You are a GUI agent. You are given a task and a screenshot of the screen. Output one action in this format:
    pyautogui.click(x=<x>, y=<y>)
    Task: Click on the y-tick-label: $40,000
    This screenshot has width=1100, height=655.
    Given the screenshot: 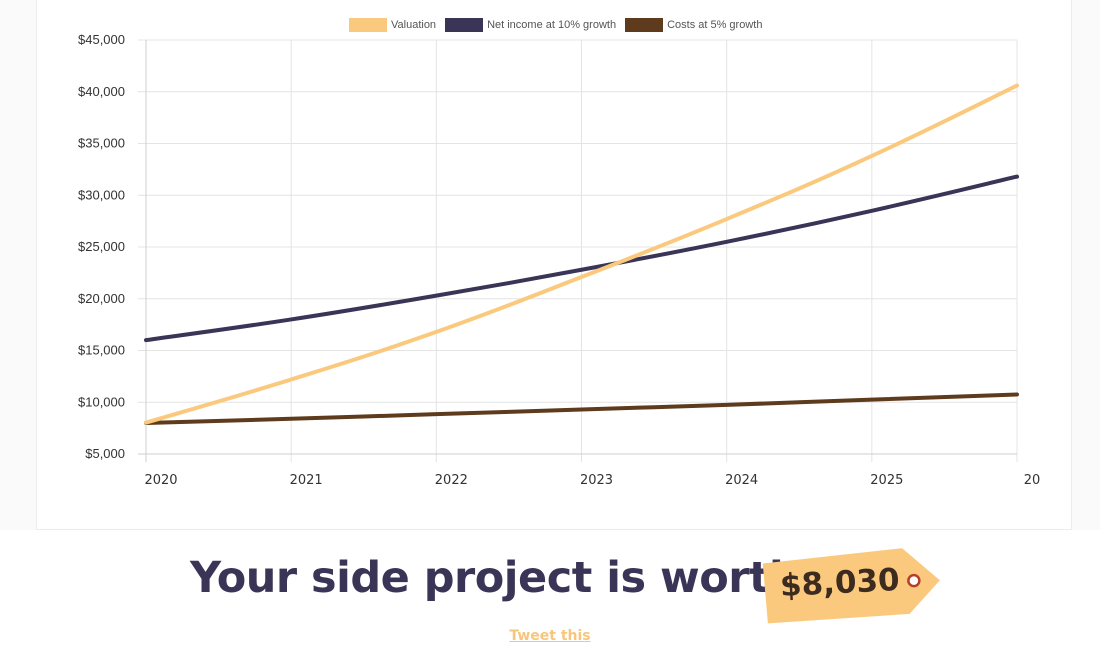 What is the action you would take?
    pyautogui.click(x=101, y=91)
    